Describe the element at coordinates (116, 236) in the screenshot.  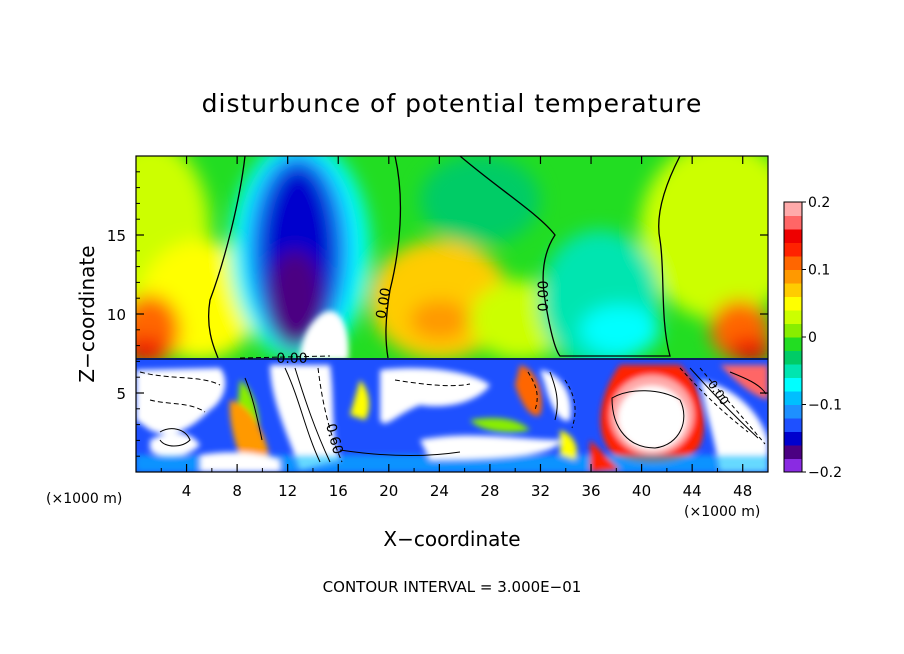
I see `y-tick-label: 15` at that location.